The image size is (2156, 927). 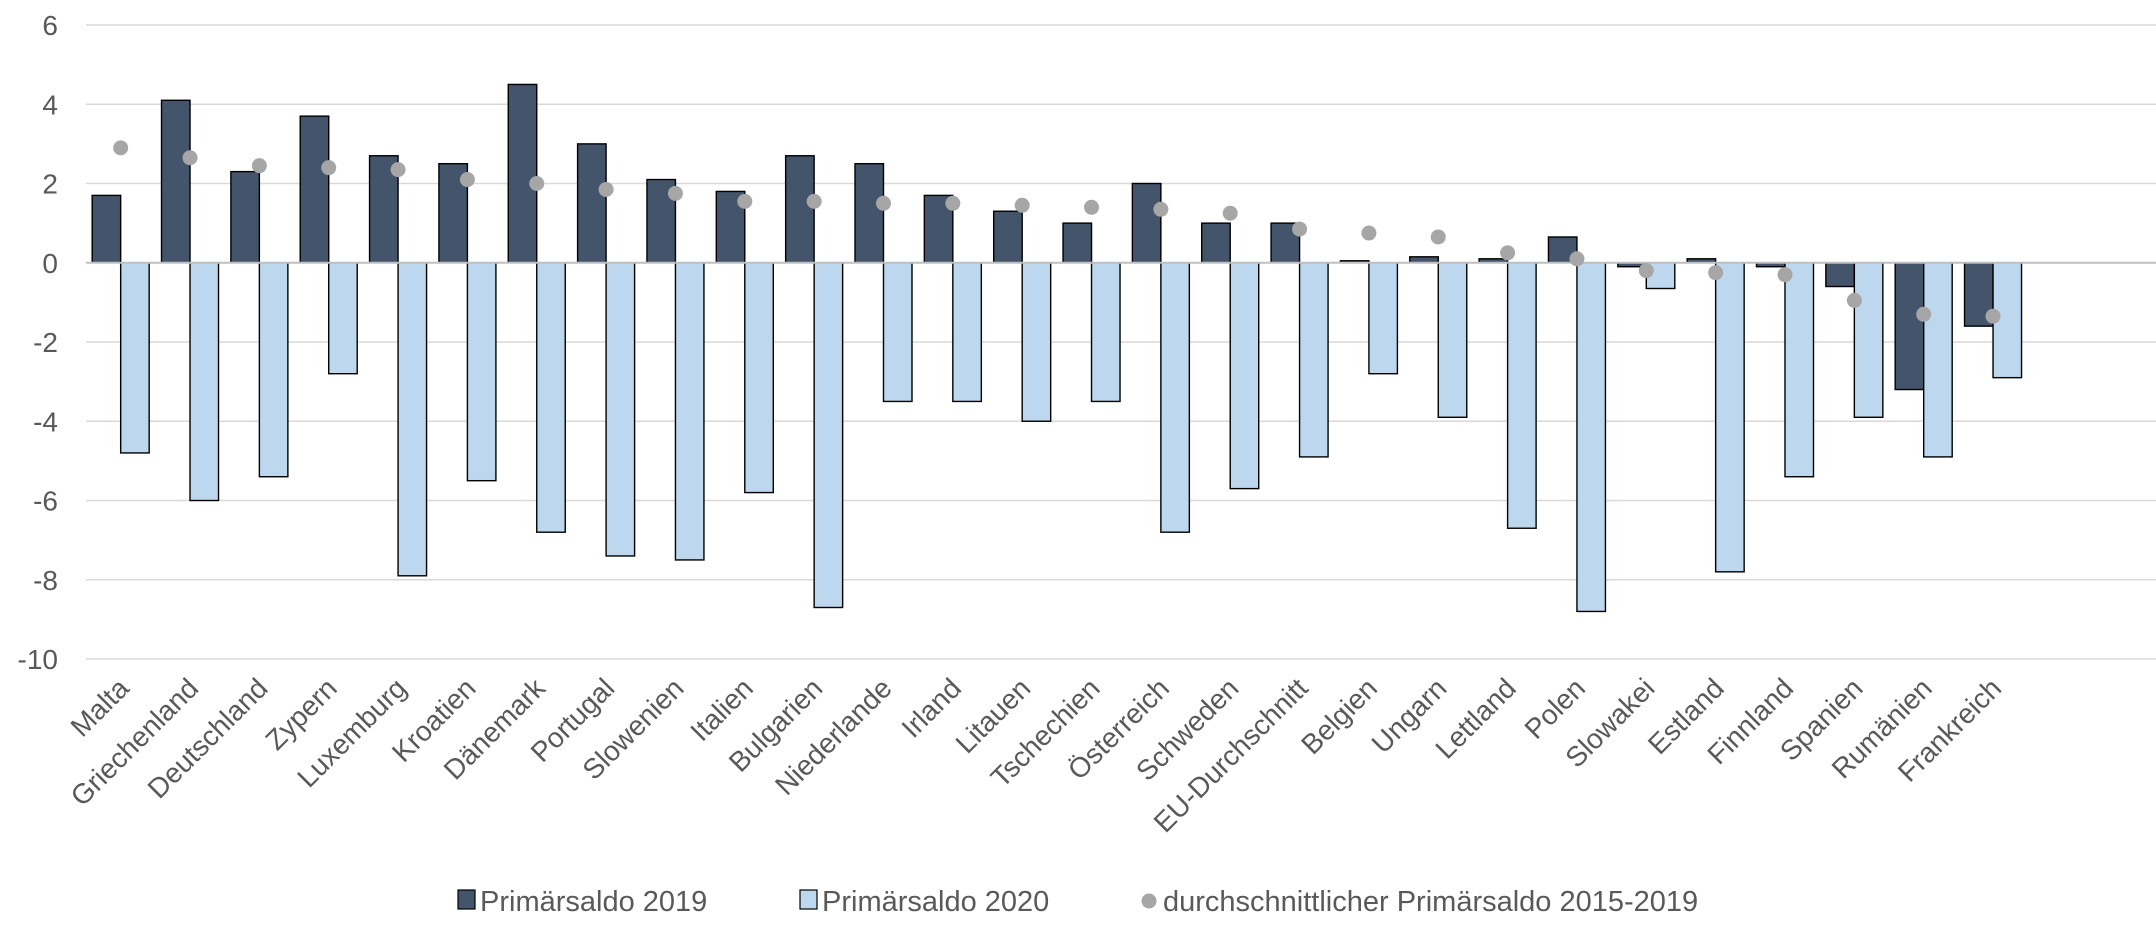 I want to click on bar-primaersaldo-2020-daenemark, so click(x=551, y=397).